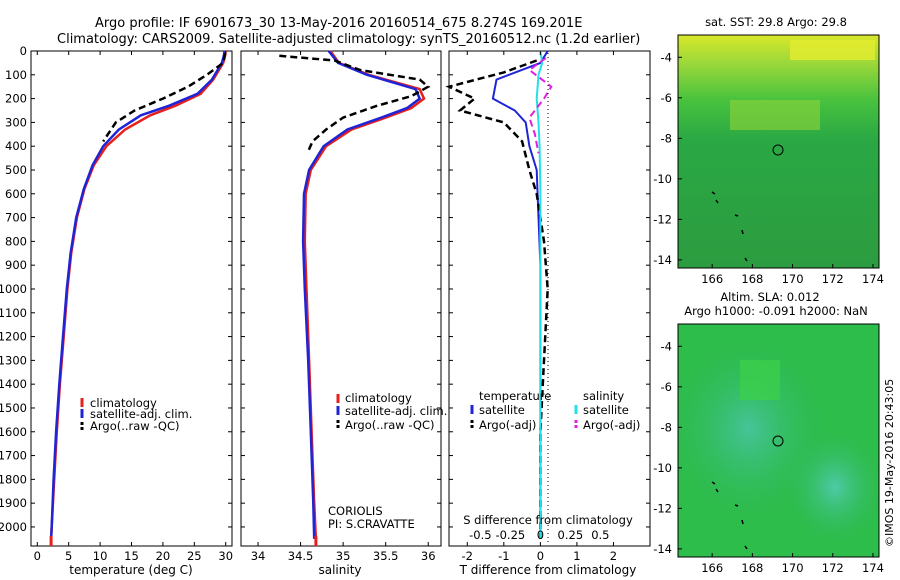  Describe the element at coordinates (13, 360) in the screenshot. I see `depth-tick-label: 1300` at that location.